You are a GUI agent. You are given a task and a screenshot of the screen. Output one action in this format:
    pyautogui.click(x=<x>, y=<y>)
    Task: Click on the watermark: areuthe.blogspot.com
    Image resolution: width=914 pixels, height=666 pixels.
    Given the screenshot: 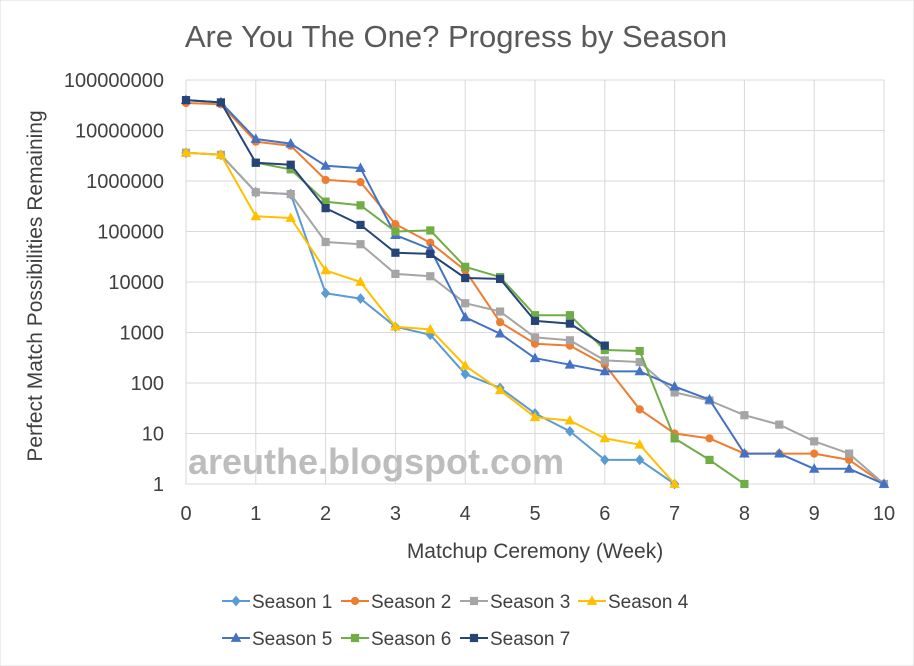 What is the action you would take?
    pyautogui.click(x=376, y=461)
    